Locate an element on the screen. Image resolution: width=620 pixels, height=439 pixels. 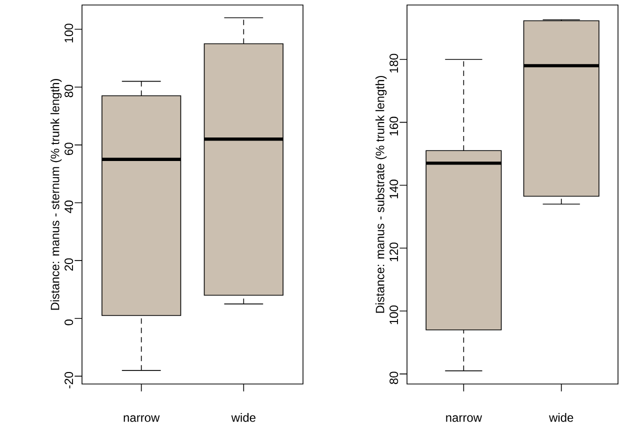
y-tick-label: 60 is located at coordinates (69, 148).